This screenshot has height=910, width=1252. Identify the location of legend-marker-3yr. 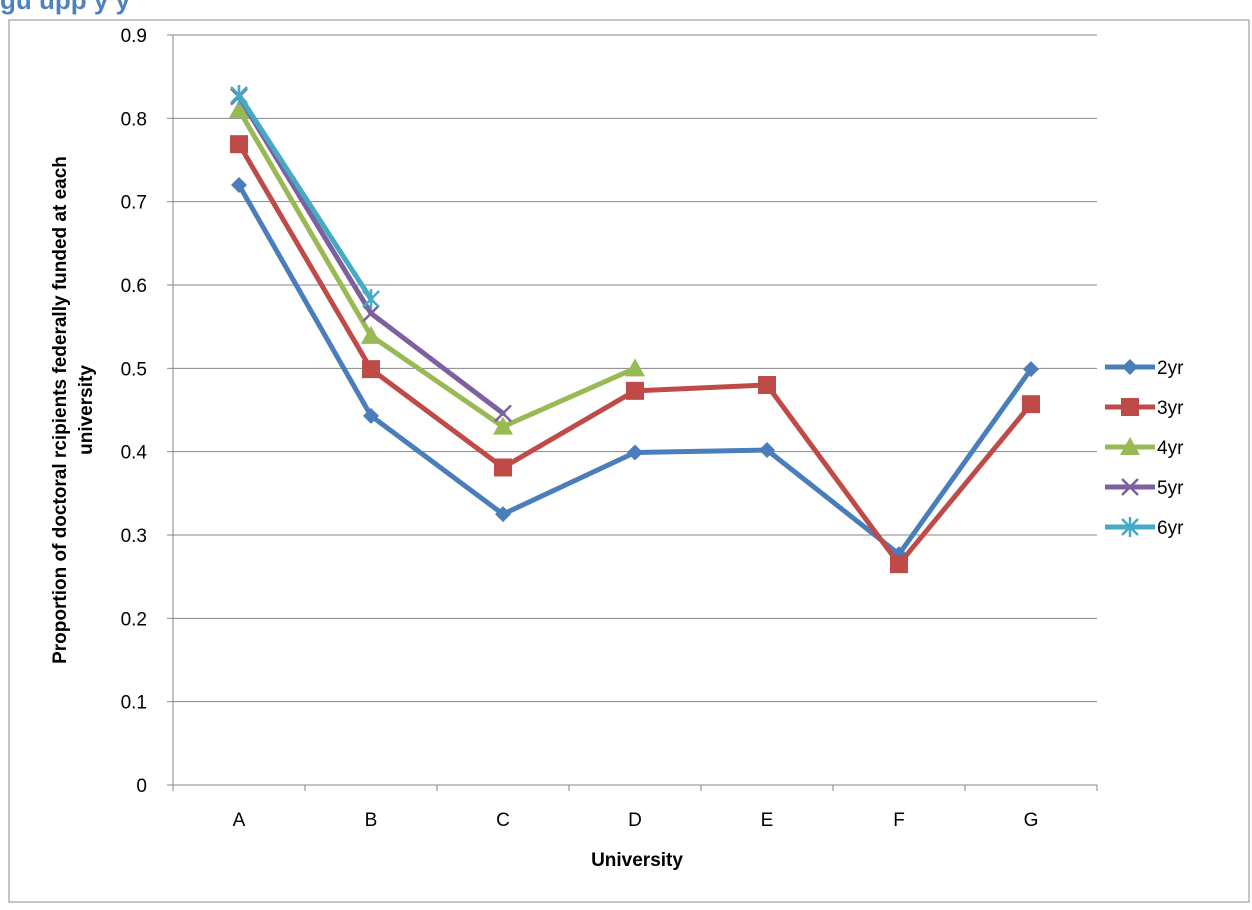
(1130, 407).